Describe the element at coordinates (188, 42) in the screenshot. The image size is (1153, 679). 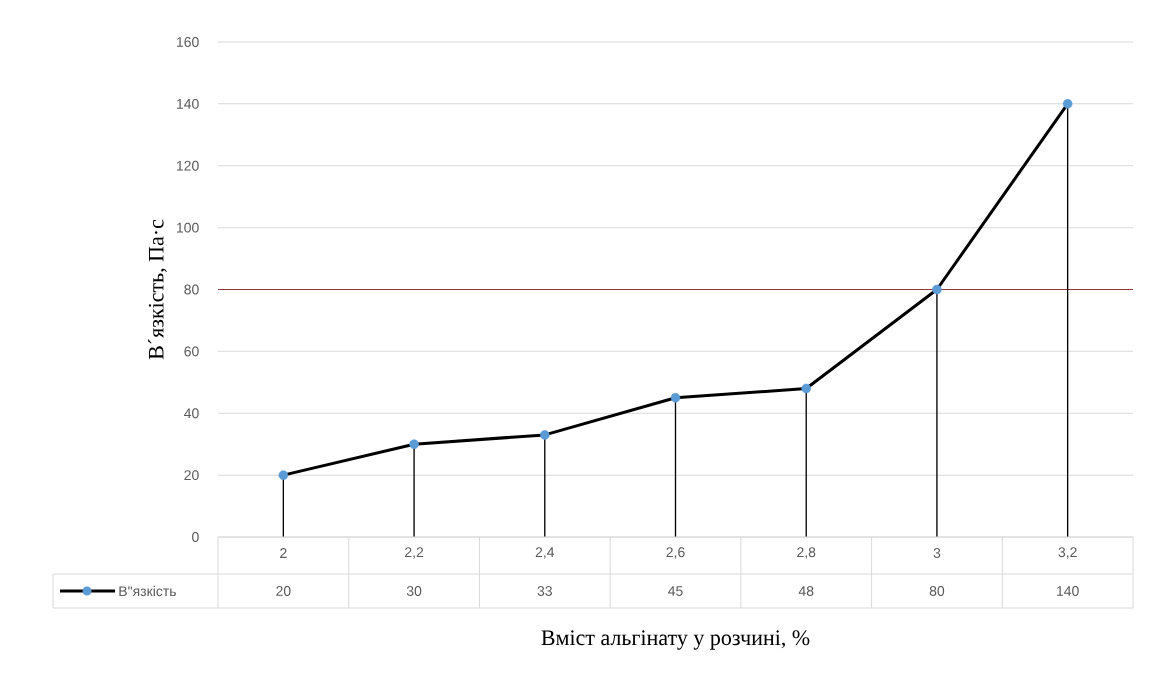
I see `y-tick-label: 160` at that location.